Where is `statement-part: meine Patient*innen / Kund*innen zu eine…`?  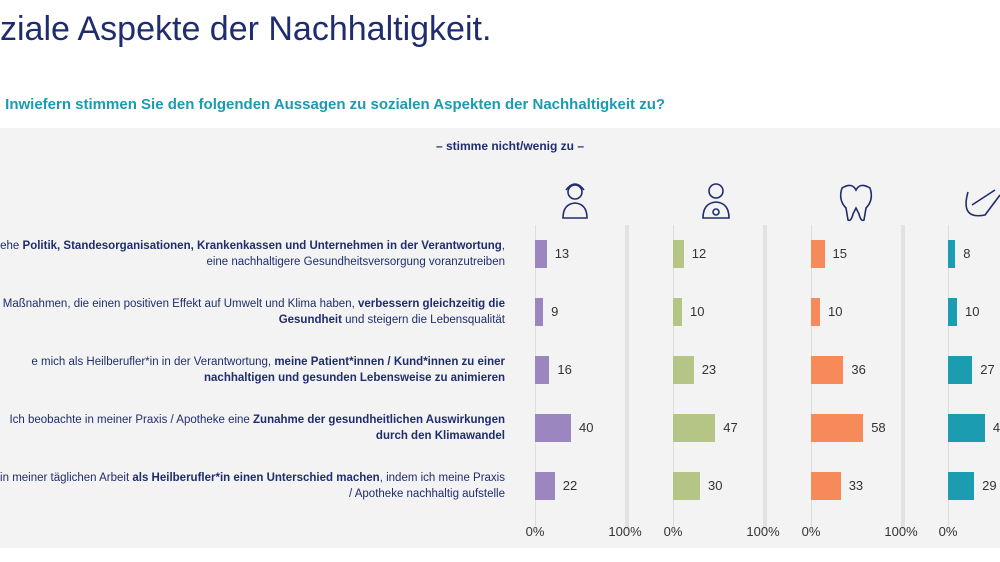
statement-part: meine Patient*innen / Kund*innen zu eine… is located at coordinates (354, 370).